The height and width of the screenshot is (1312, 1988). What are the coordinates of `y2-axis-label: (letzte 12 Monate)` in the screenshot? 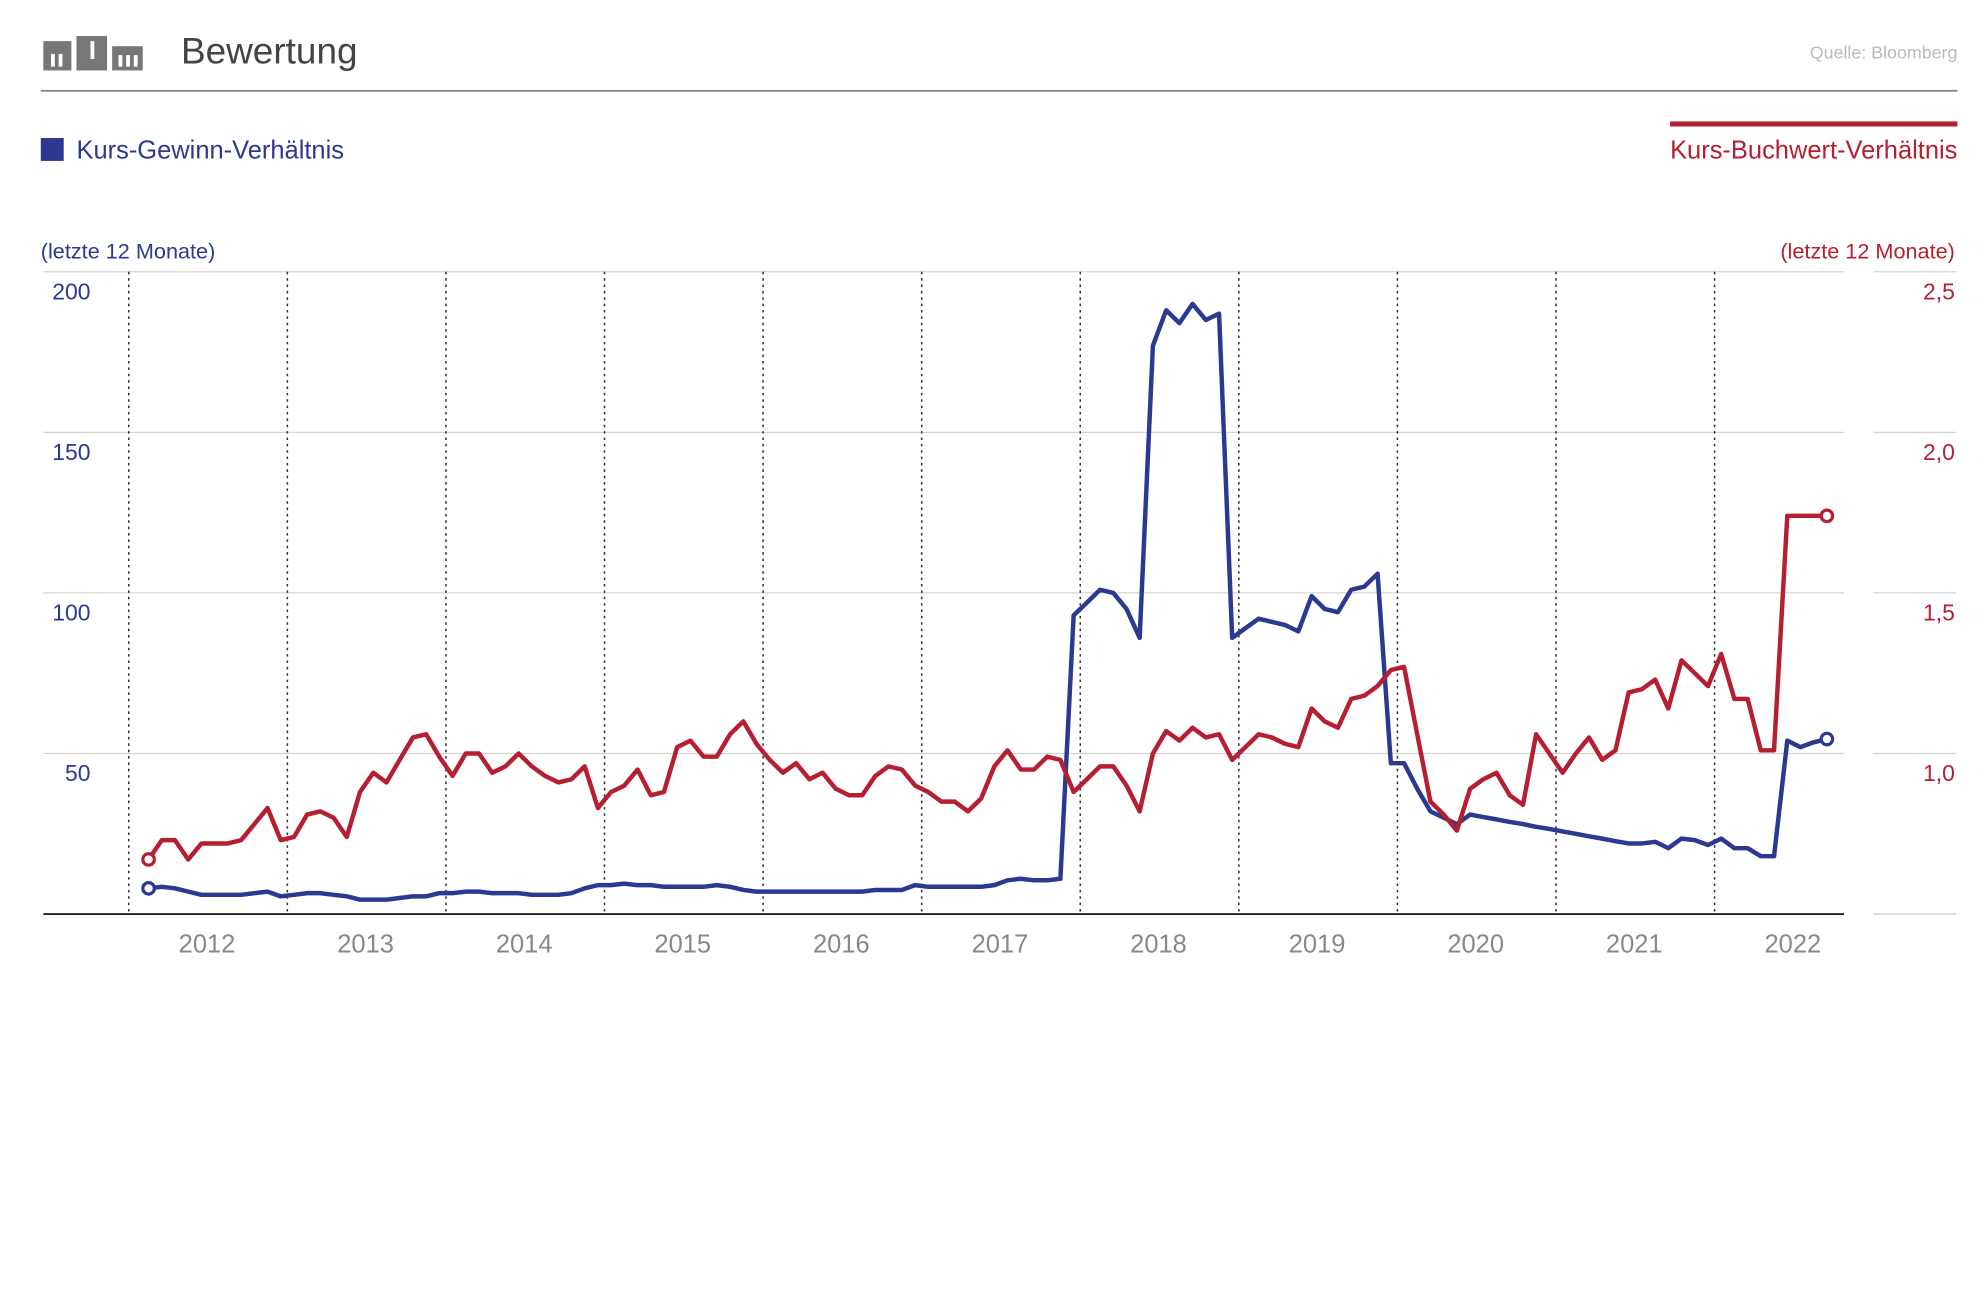 It's located at (1867, 250).